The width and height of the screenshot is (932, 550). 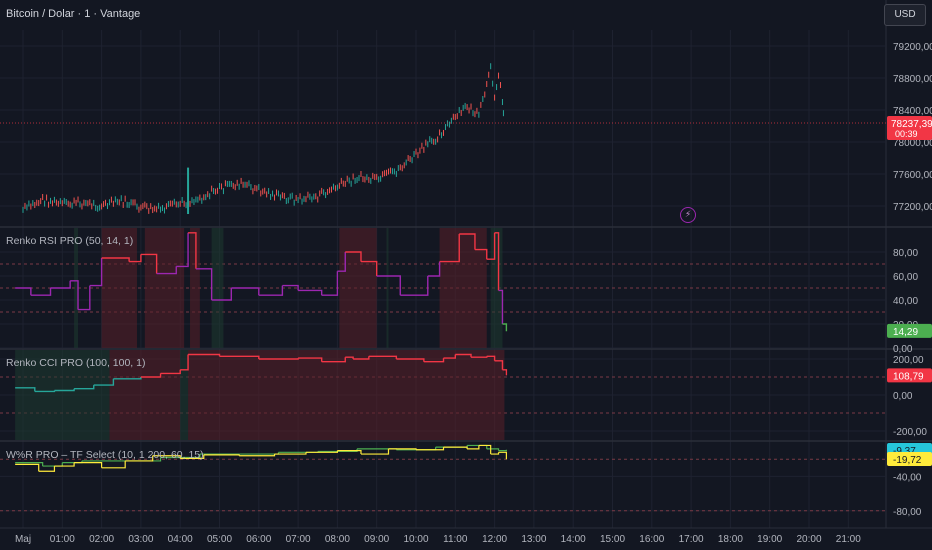 What do you see at coordinates (62, 395) in the screenshot?
I see `cci-bear-zone` at bounding box center [62, 395].